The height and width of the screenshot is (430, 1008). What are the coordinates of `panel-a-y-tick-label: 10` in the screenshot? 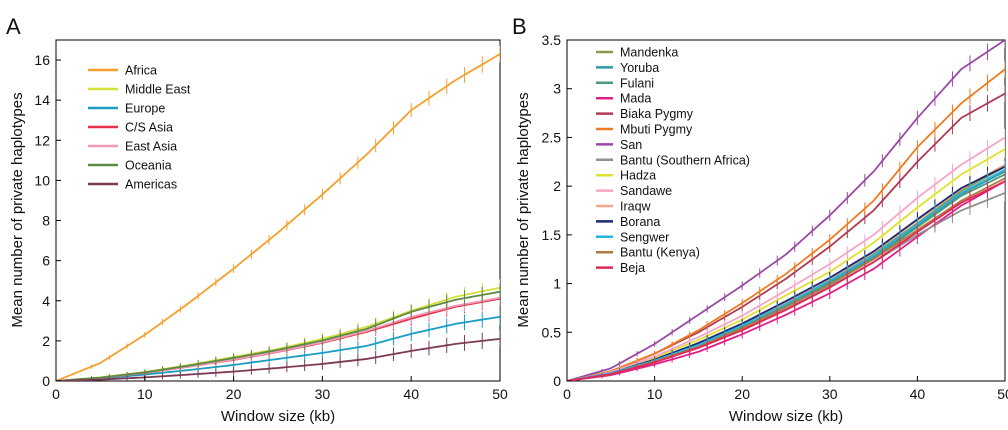 It's located at (42, 180).